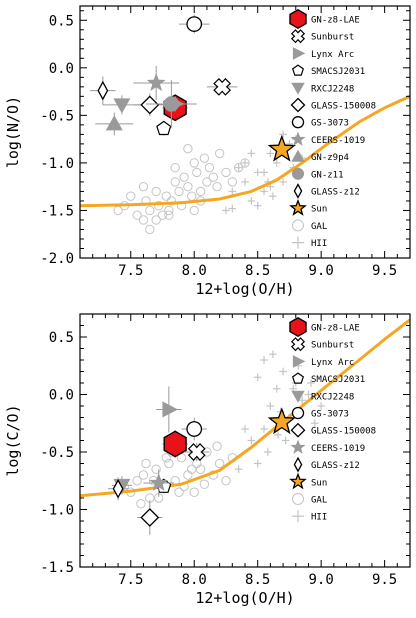  Describe the element at coordinates (319, 244) in the screenshot. I see `legend-label: HII` at that location.